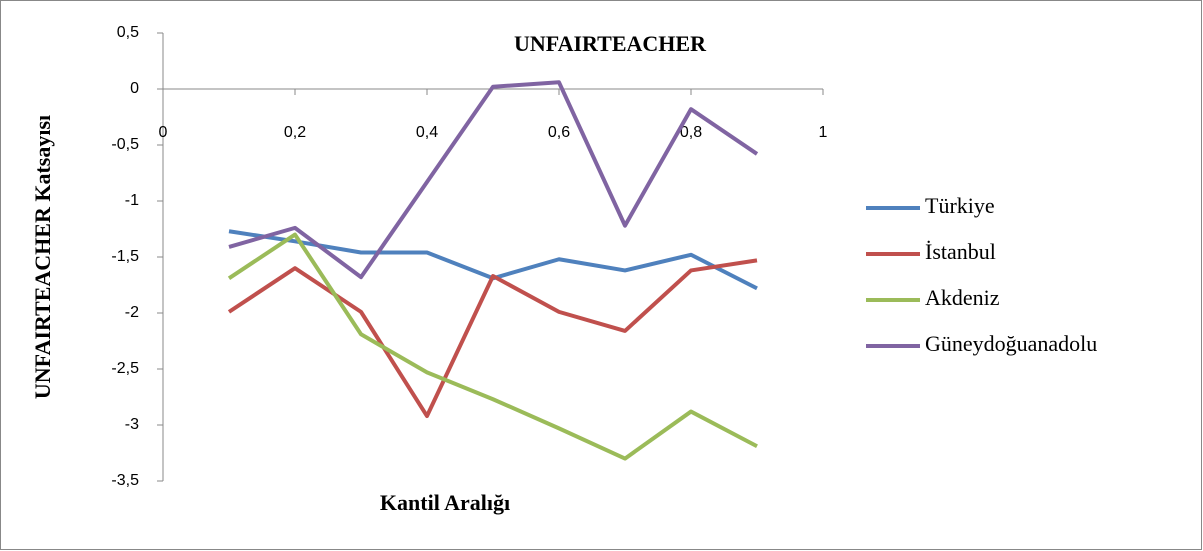 The width and height of the screenshot is (1203, 551). Describe the element at coordinates (960, 205) in the screenshot. I see `legend-label: Türkiye` at that location.